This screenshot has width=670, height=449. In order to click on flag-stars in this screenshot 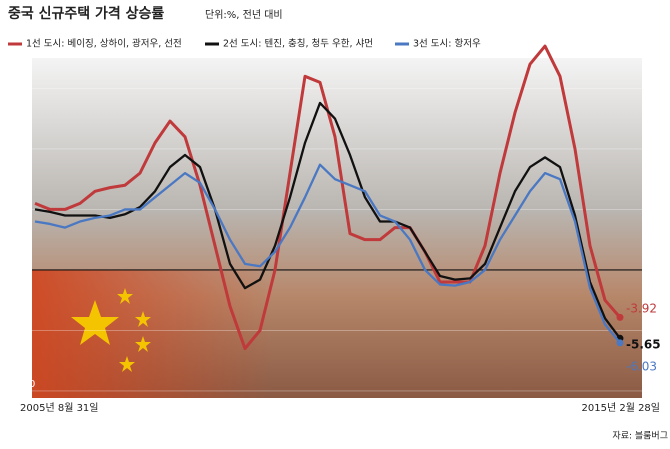, I will do `click(111, 330)`.